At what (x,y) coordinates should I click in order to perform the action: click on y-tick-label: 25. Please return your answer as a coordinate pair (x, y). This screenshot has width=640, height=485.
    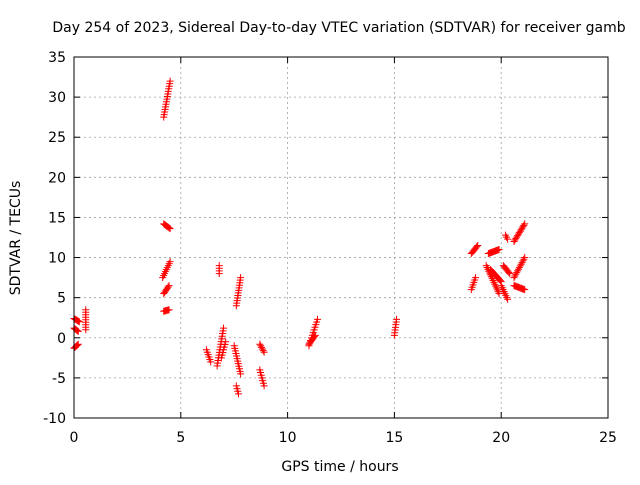
    Looking at the image, I should click on (57, 138).